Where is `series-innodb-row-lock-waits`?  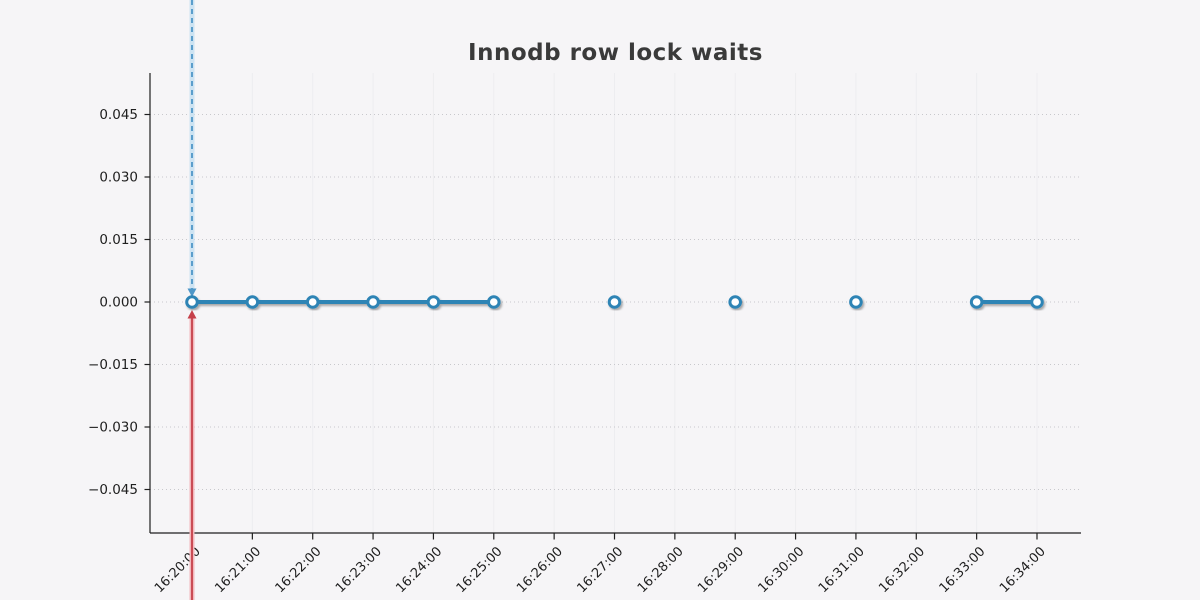 series-innodb-row-lock-waits is located at coordinates (614, 302).